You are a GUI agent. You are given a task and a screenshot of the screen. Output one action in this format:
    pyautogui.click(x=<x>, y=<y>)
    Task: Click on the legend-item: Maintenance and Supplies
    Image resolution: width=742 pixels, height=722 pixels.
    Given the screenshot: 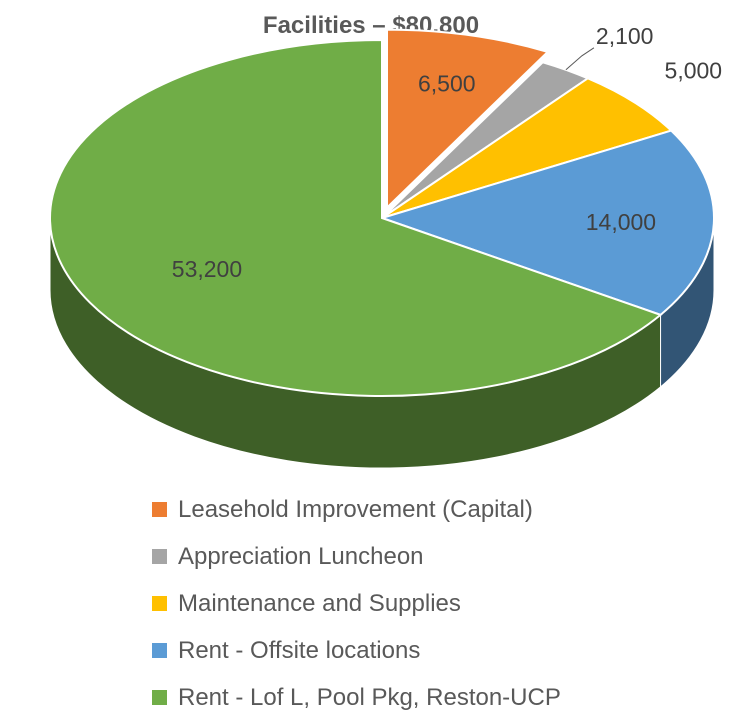 What is the action you would take?
    pyautogui.click(x=356, y=603)
    